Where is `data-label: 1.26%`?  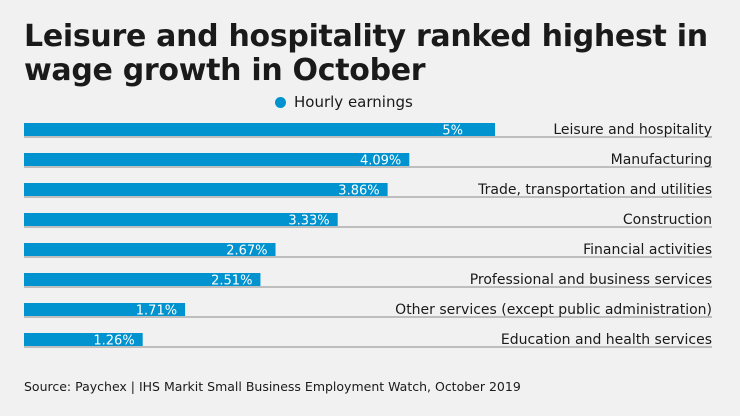 data-label: 1.26% is located at coordinates (113, 341).